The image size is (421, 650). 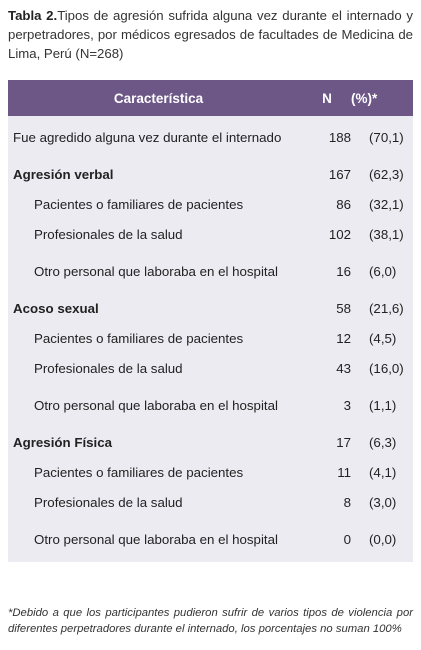 What do you see at coordinates (210, 503) in the screenshot?
I see `table-row: Profesionales de la salud 8 (3,0)` at bounding box center [210, 503].